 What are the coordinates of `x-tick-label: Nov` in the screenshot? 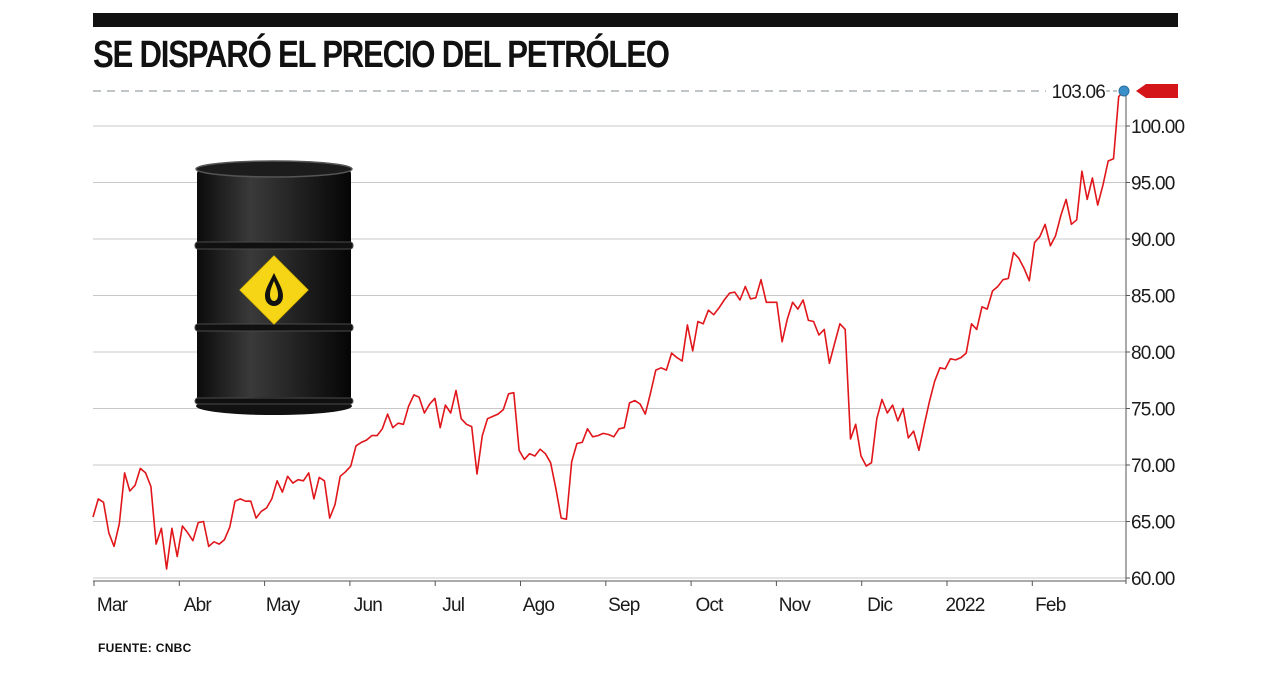 It's located at (795, 605).